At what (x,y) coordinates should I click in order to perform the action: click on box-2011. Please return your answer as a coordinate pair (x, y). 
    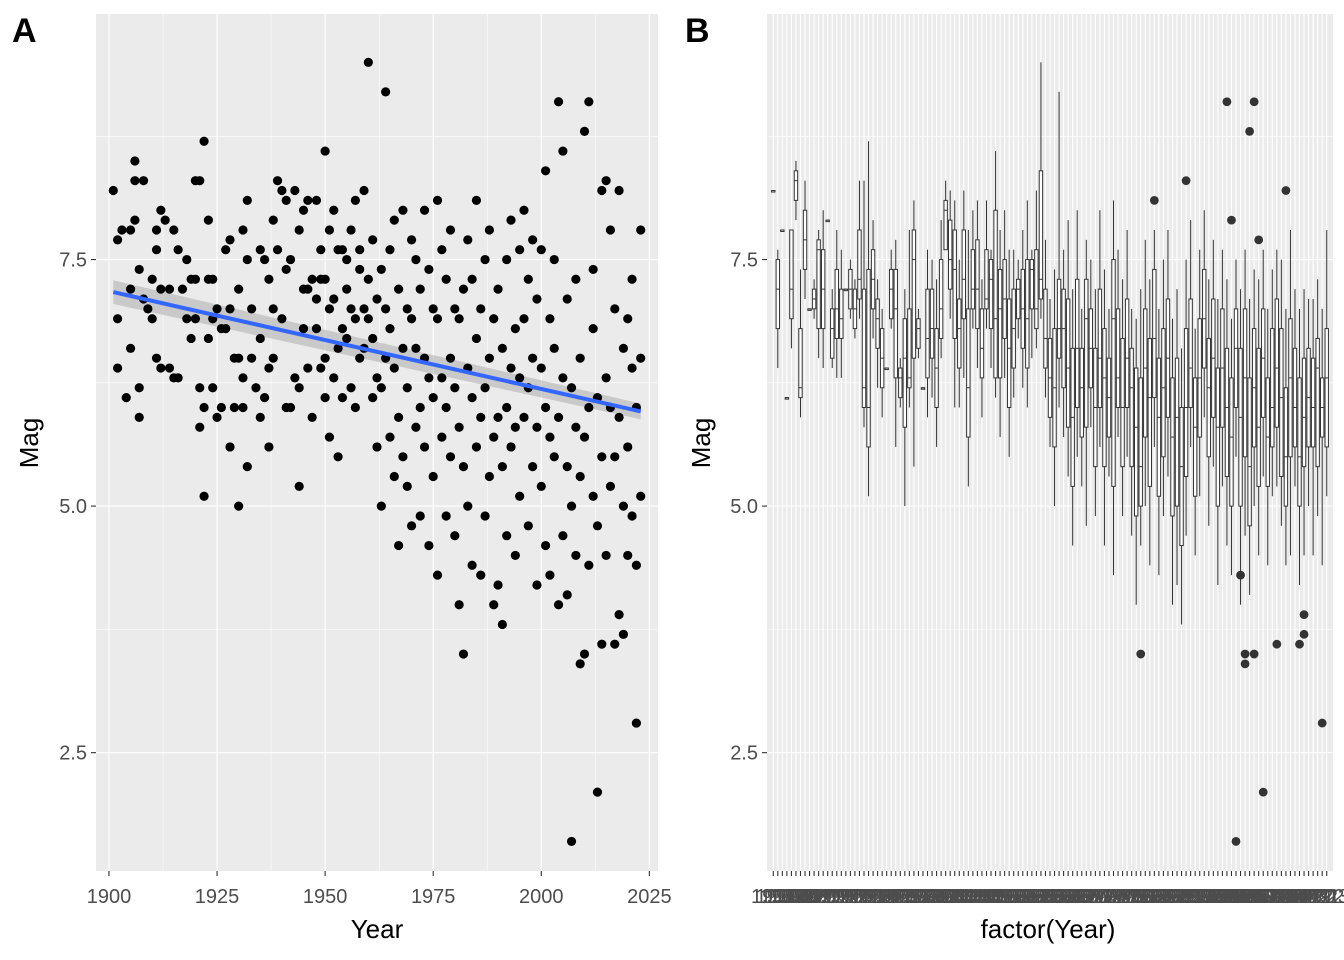
    Looking at the image, I should click on (1272, 383).